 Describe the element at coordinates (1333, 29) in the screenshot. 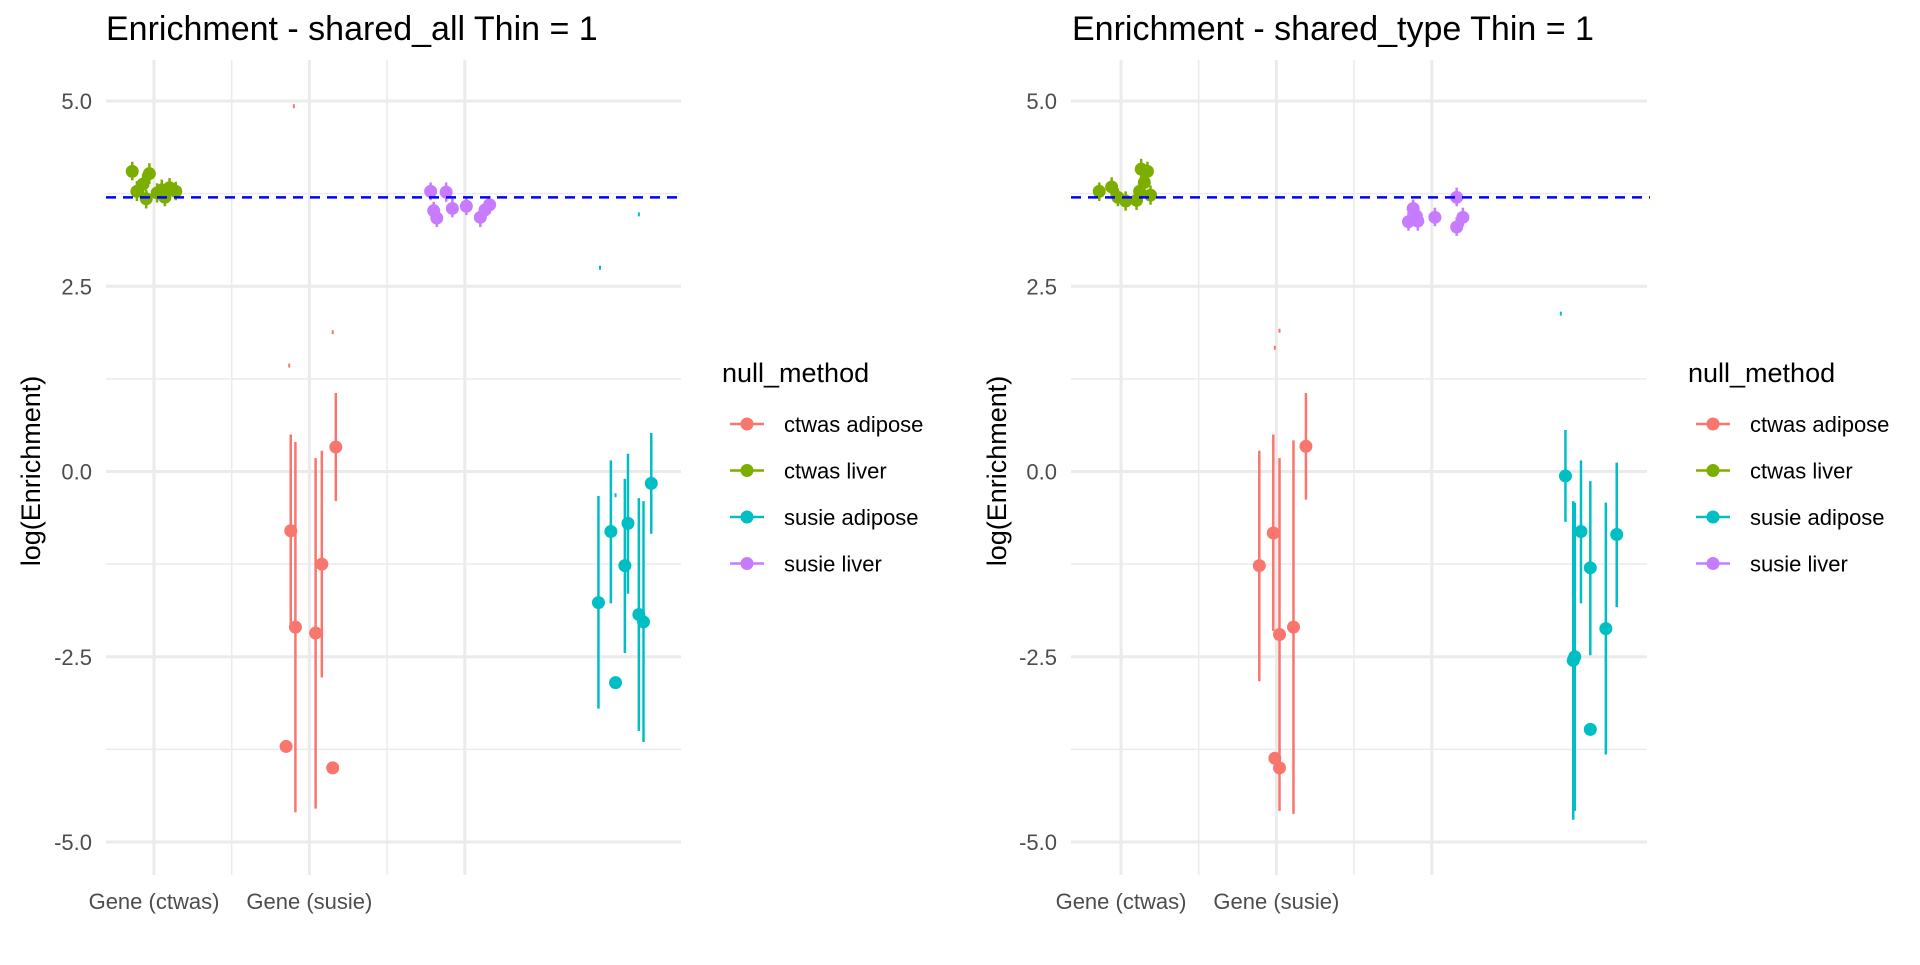

I see `chart-title: Enrichment - shared_type Thin = 1` at that location.